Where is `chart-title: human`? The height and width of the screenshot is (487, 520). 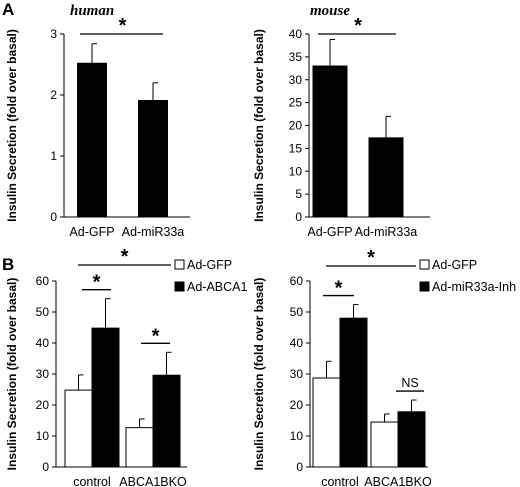 chart-title: human is located at coordinates (92, 11).